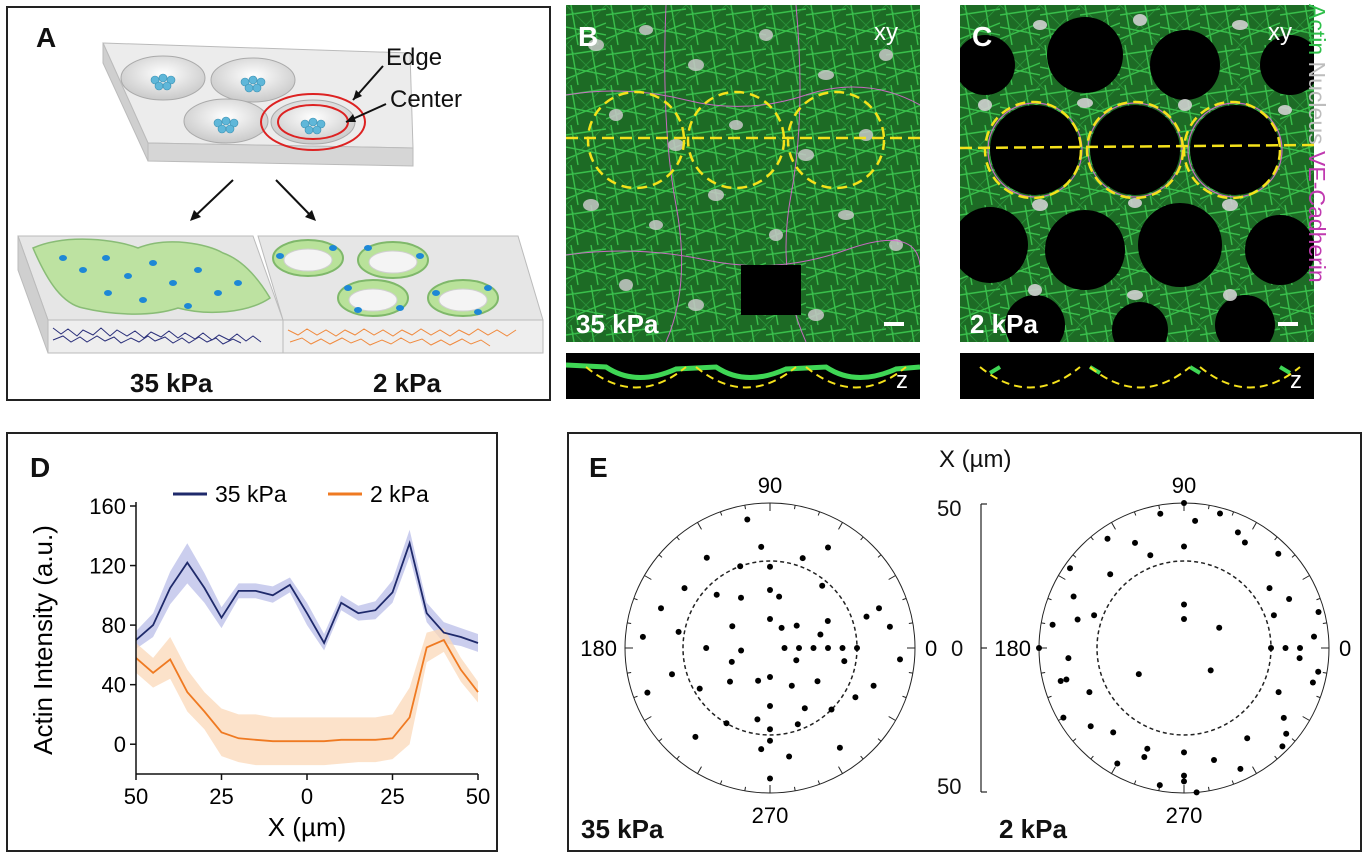  What do you see at coordinates (114, 685) in the screenshot?
I see `y-tick-label: 40` at bounding box center [114, 685].